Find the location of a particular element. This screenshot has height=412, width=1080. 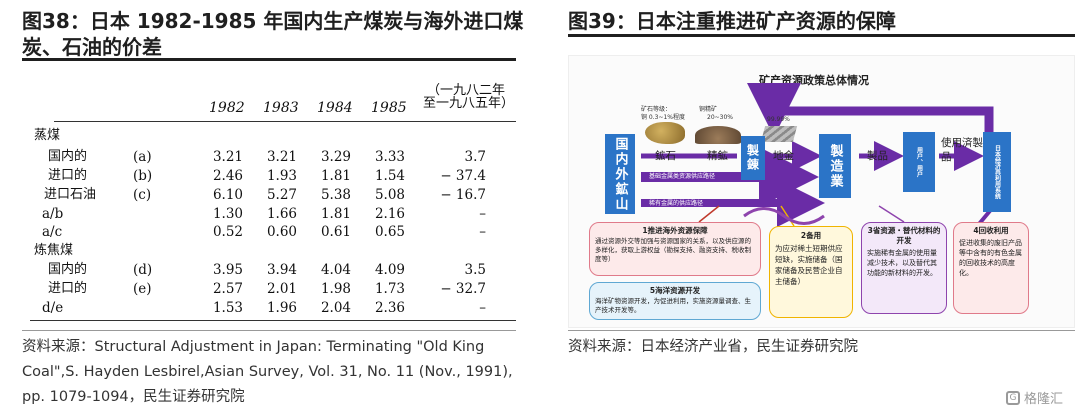

header-rule is located at coordinates (285, 121).